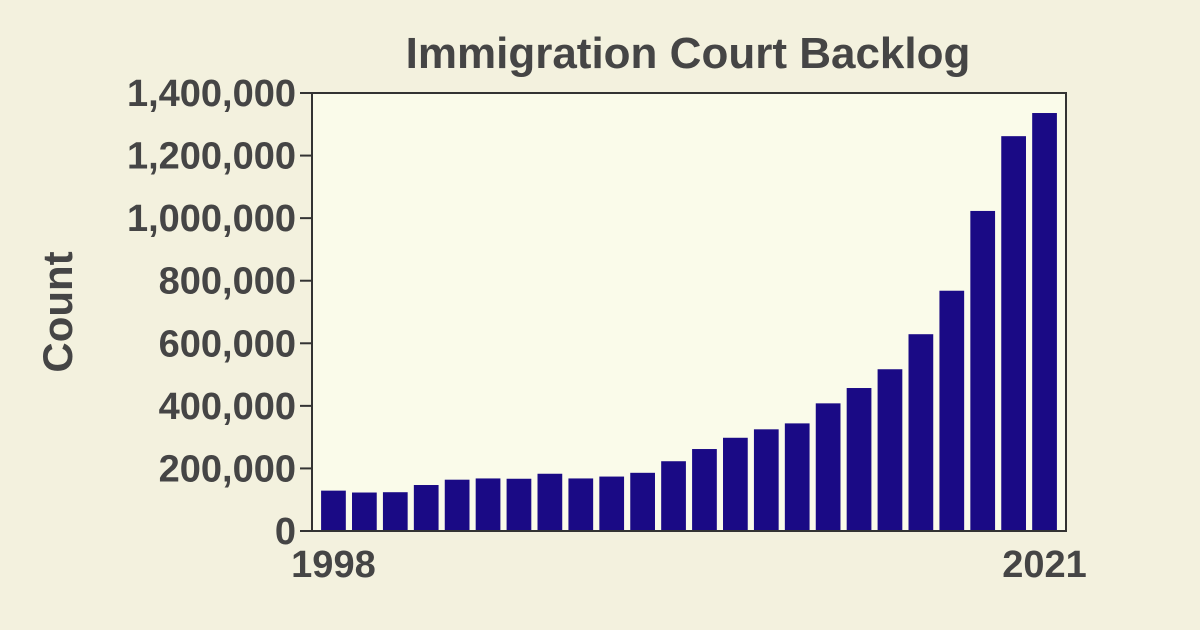 This screenshot has width=1200, height=630. Describe the element at coordinates (426, 508) in the screenshot. I see `bar-2001` at that location.